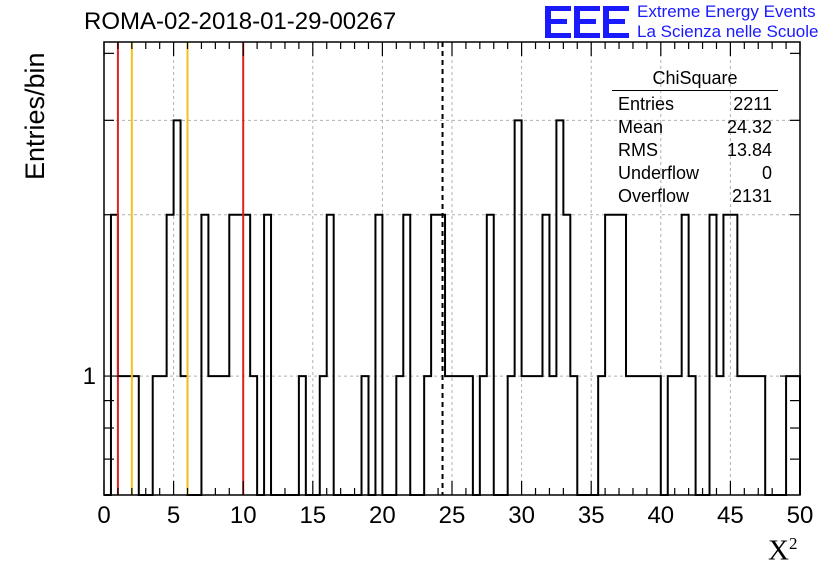  I want to click on stats-row-rms: RMS 13.84, so click(695, 150).